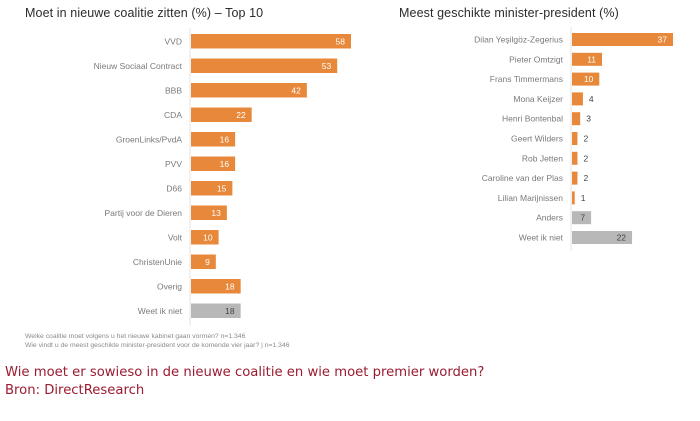  Describe the element at coordinates (157, 262) in the screenshot. I see `coalition-category-label: ChristenUnie` at that location.